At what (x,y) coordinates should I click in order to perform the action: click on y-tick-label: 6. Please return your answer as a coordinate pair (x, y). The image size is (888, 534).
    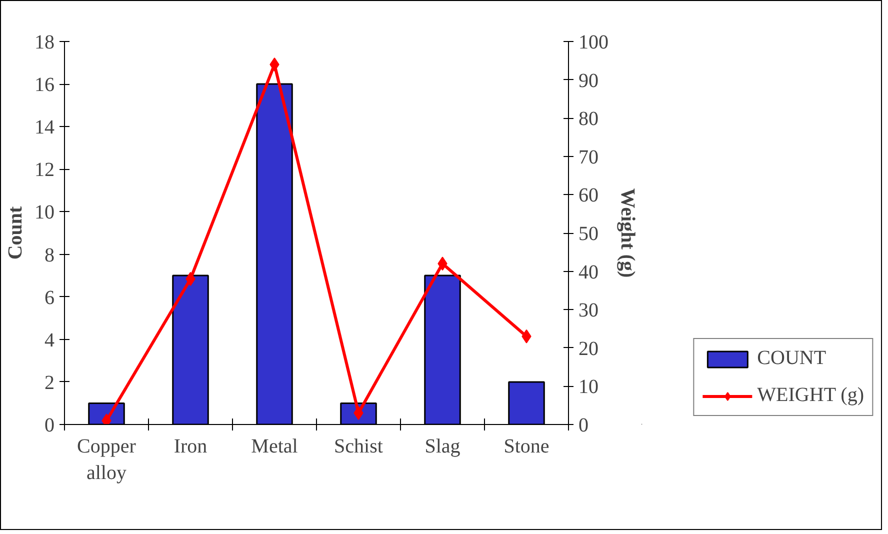
    Looking at the image, I should click on (49, 297).